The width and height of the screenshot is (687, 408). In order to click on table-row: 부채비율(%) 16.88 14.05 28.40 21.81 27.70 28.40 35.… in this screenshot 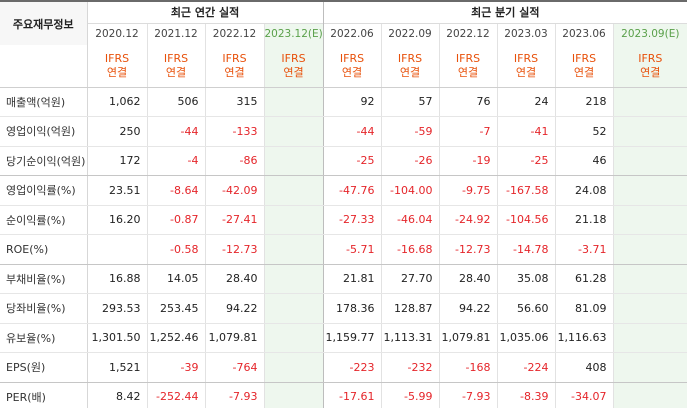, I will do `click(343, 279)`.